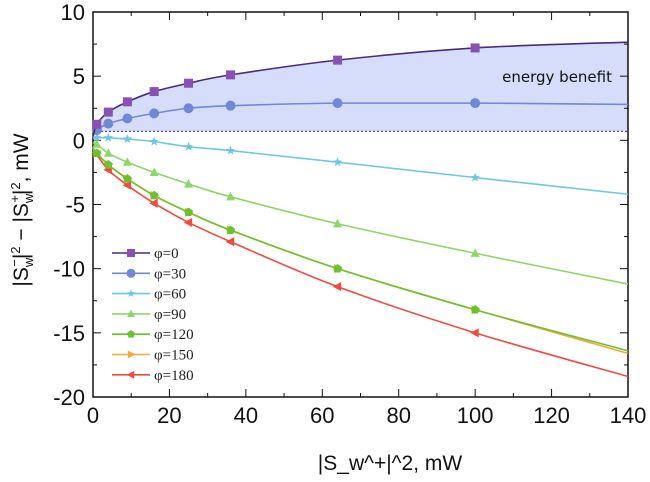 This screenshot has height=482, width=650. Describe the element at coordinates (149, 315) in the screenshot. I see `legend-item: φ=90` at that location.